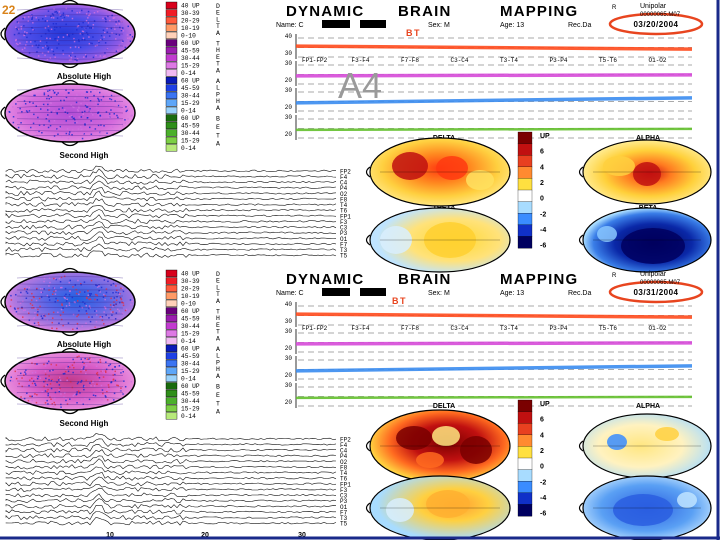 The width and height of the screenshot is (720, 545). I want to click on electrode-pair-label: F3-F4, so click(361, 60).